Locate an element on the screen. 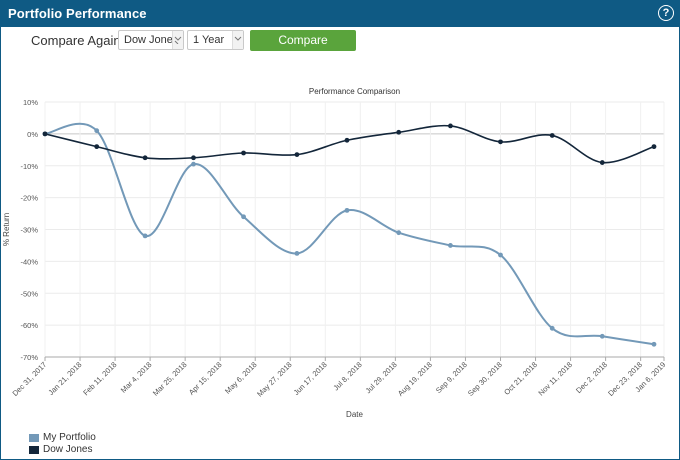 This screenshot has height=460, width=680. compare-button: Compare is located at coordinates (303, 40).